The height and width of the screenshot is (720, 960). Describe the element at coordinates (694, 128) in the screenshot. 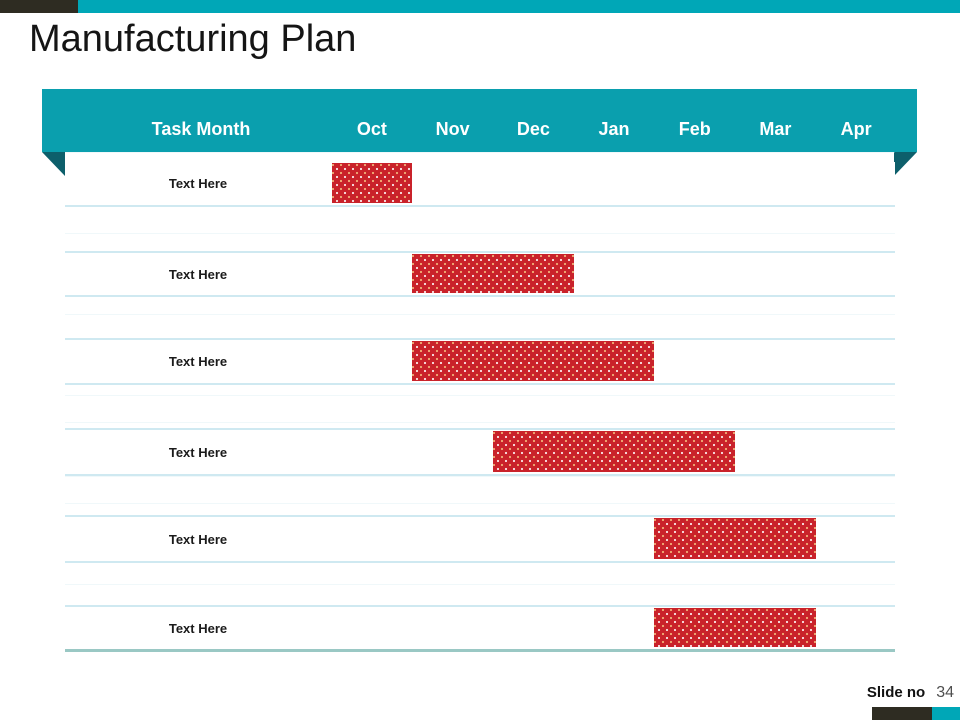

I see `header-month-feb: Feb` at that location.